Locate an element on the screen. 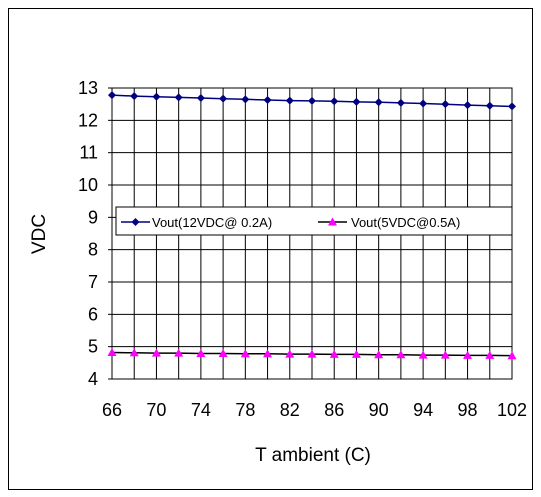 This screenshot has height=497, width=541. x-axis-title: T ambient (C) is located at coordinates (313, 455).